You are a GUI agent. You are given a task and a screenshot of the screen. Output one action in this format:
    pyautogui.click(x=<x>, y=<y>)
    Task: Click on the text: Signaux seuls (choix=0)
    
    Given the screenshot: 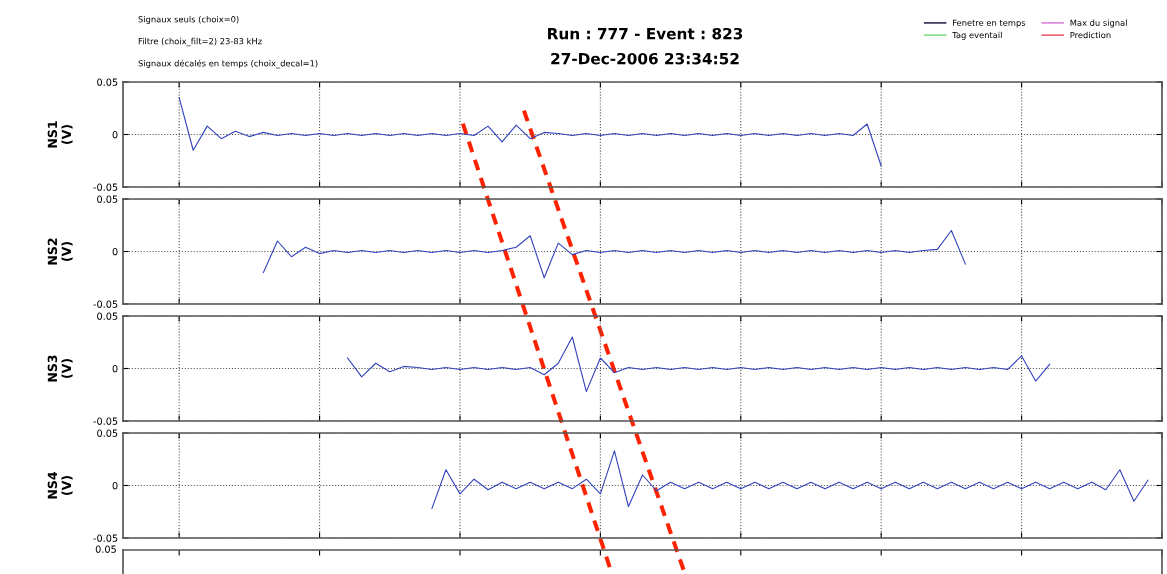 What is the action you would take?
    pyautogui.click(x=188, y=20)
    